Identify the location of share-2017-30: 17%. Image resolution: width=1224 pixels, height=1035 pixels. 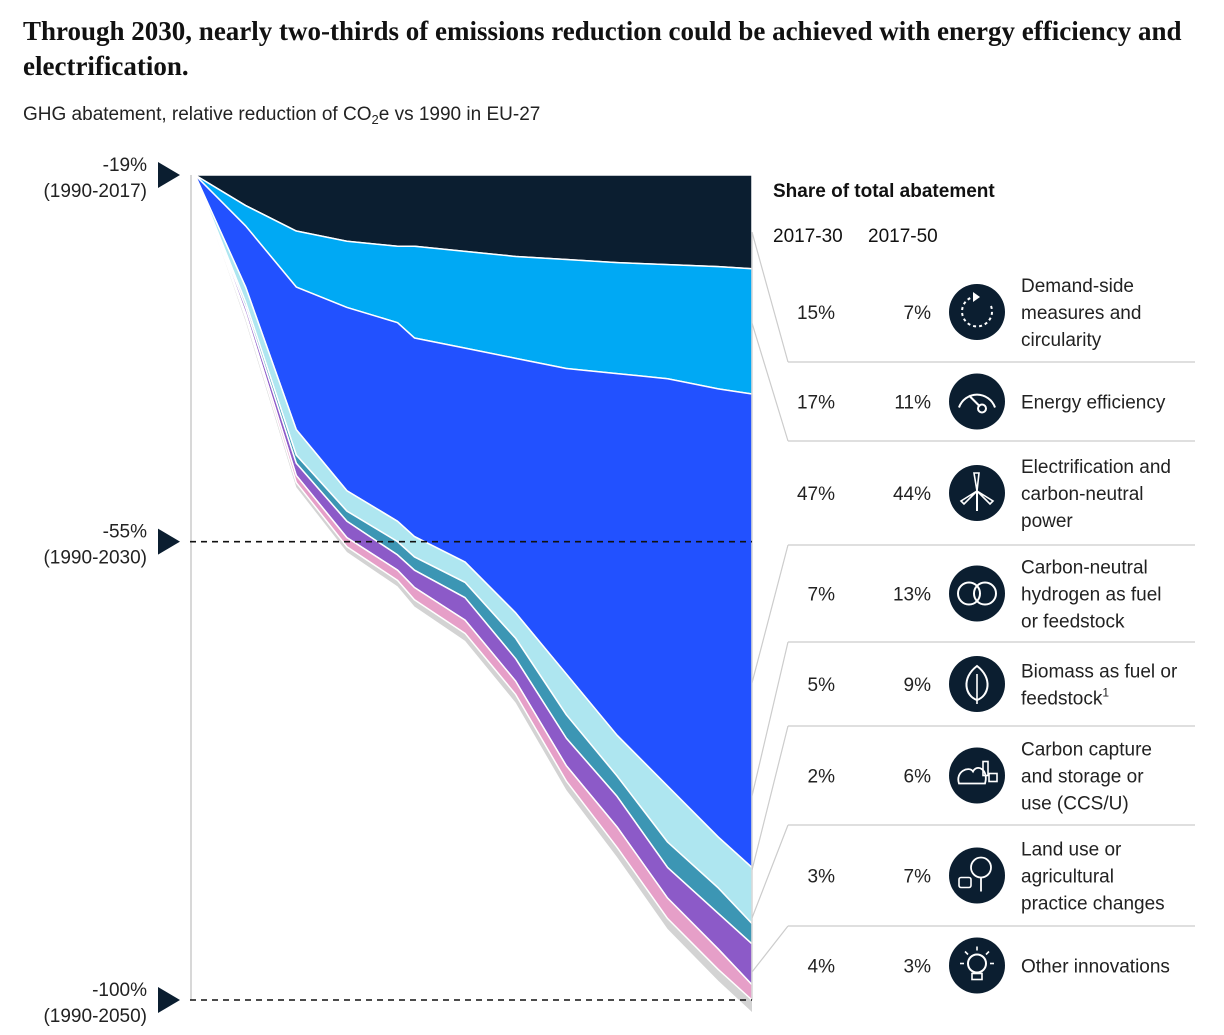
(816, 403).